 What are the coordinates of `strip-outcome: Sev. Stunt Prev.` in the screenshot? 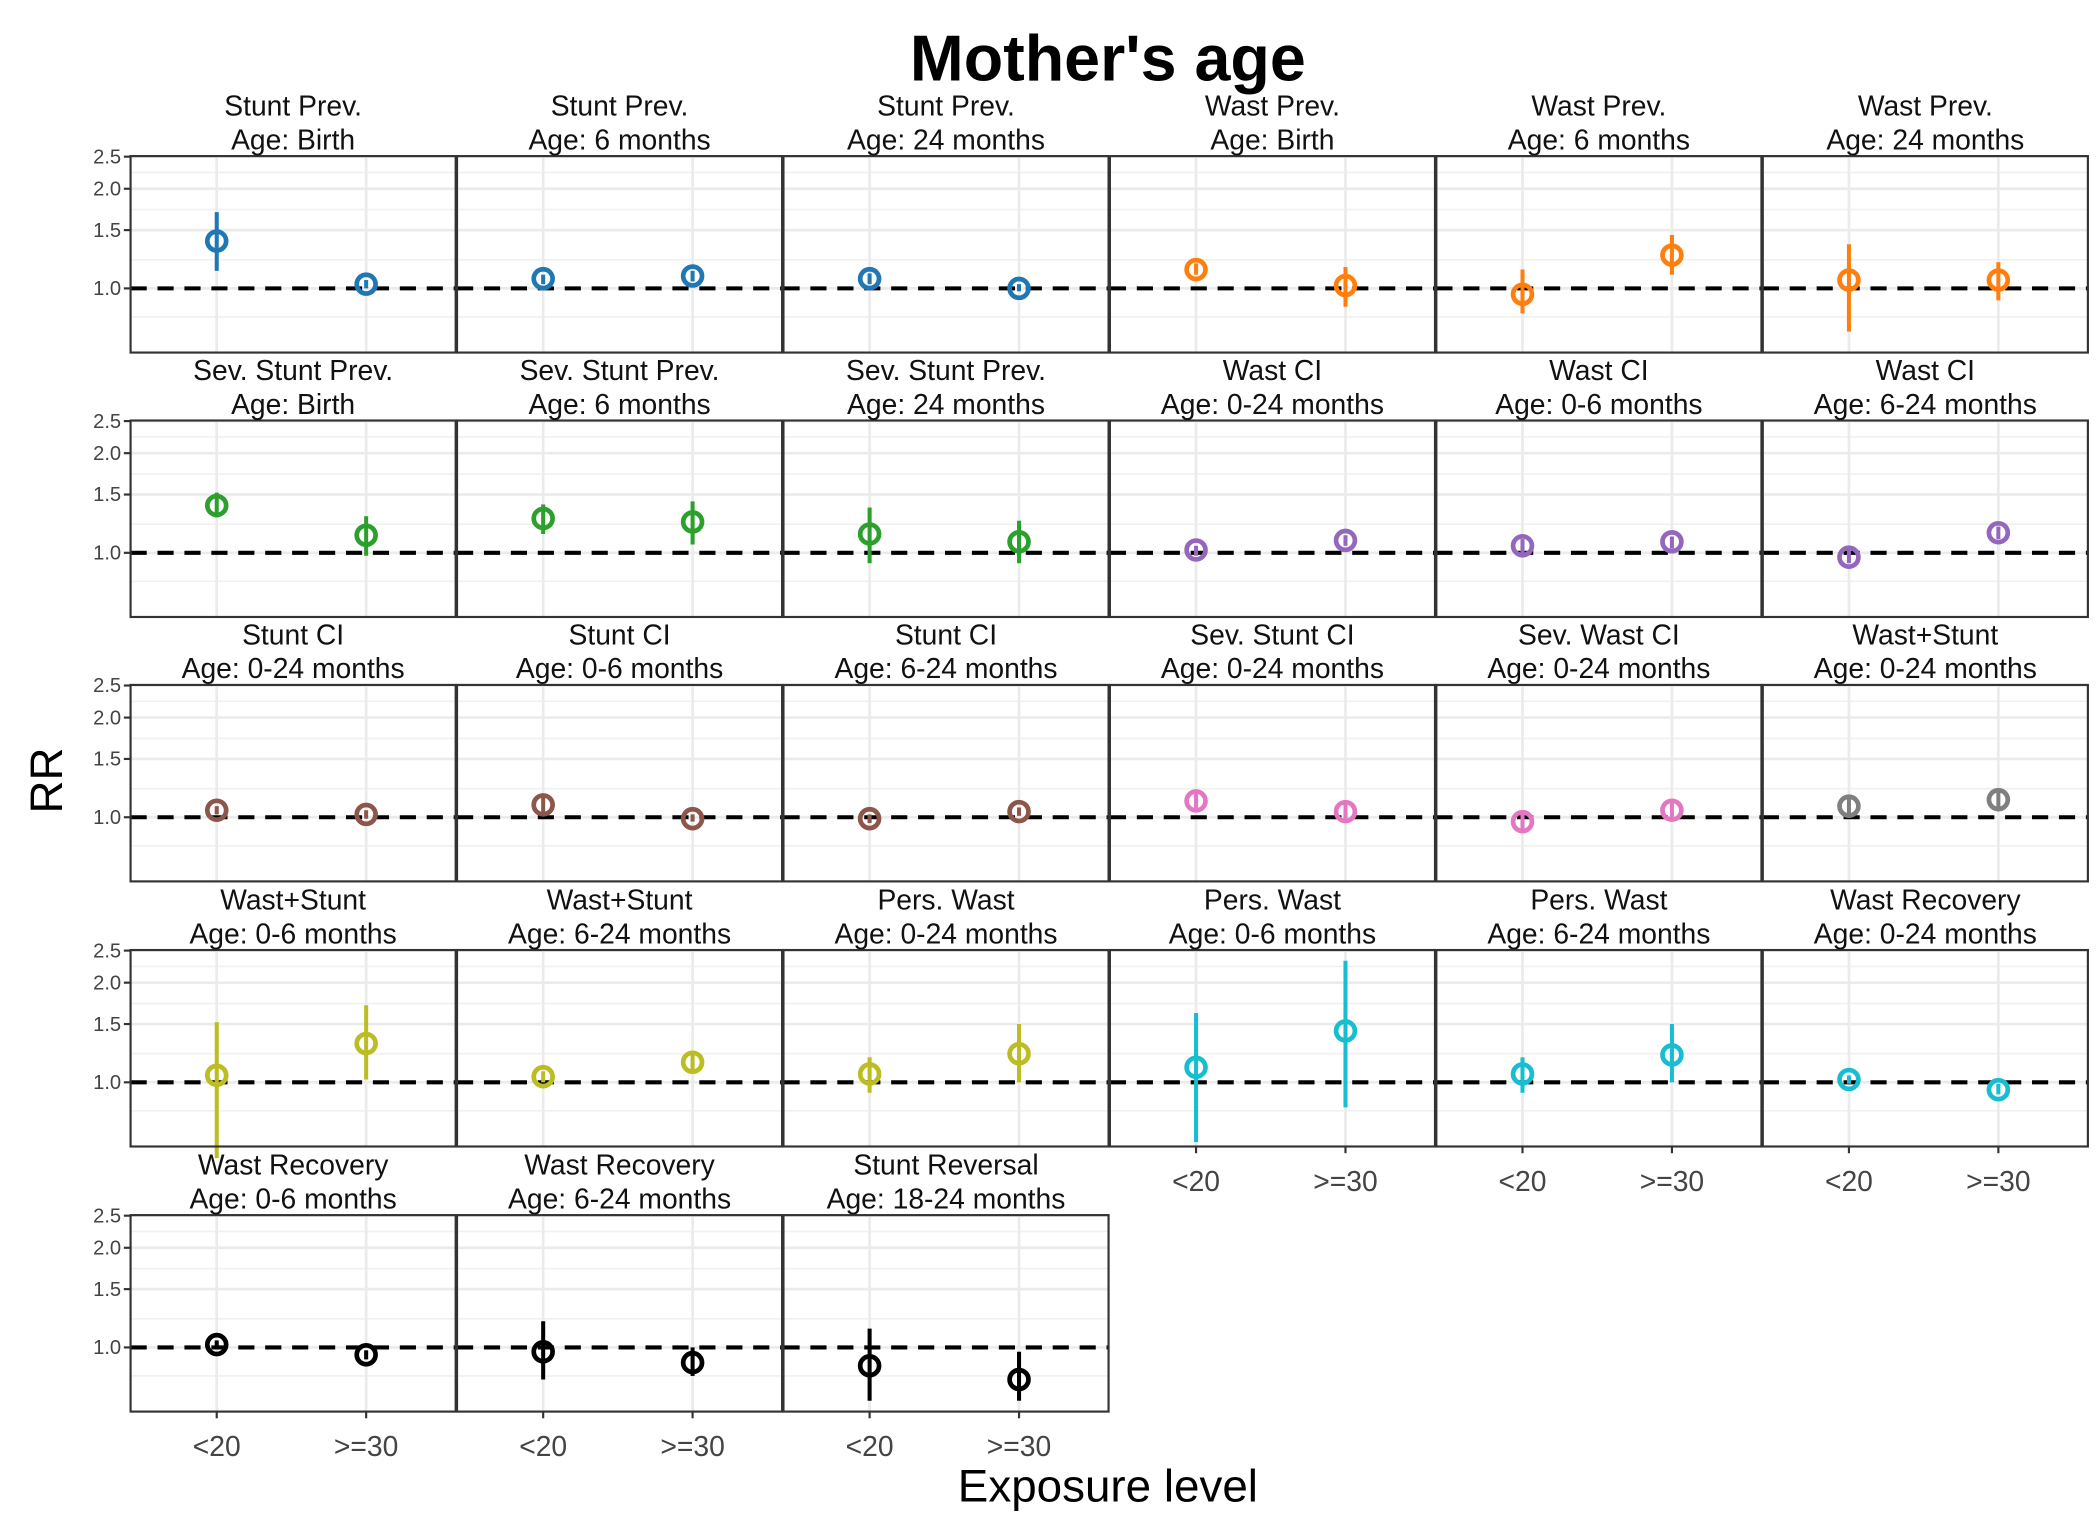 It's located at (620, 370).